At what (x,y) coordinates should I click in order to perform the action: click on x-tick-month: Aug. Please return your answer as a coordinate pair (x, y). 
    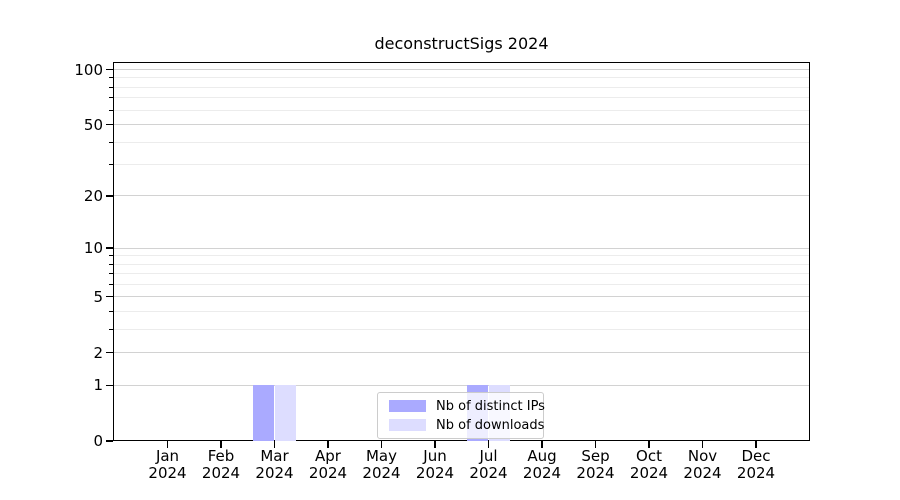
    Looking at the image, I should click on (542, 456).